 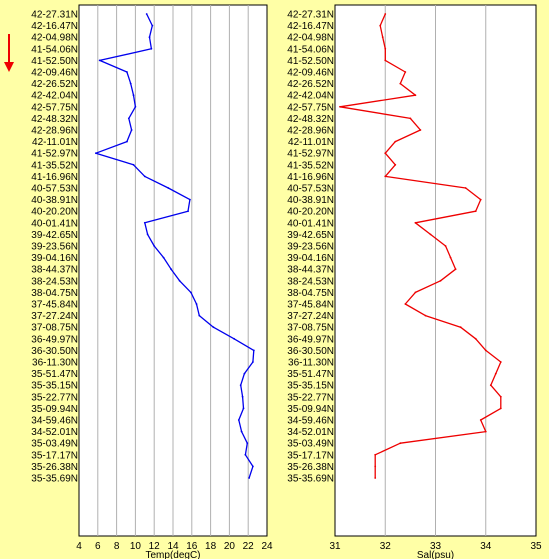 I want to click on x-tick-label: 33, so click(x=436, y=546).